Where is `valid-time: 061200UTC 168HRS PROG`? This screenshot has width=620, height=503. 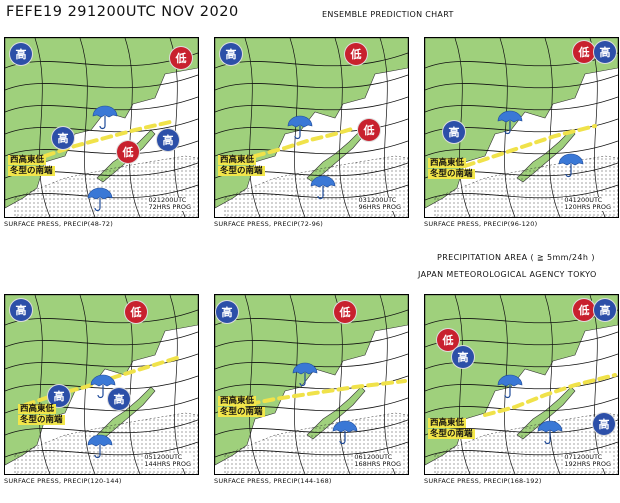
valid-time: 061200UTC 168HRS PROG is located at coordinates (377, 460).